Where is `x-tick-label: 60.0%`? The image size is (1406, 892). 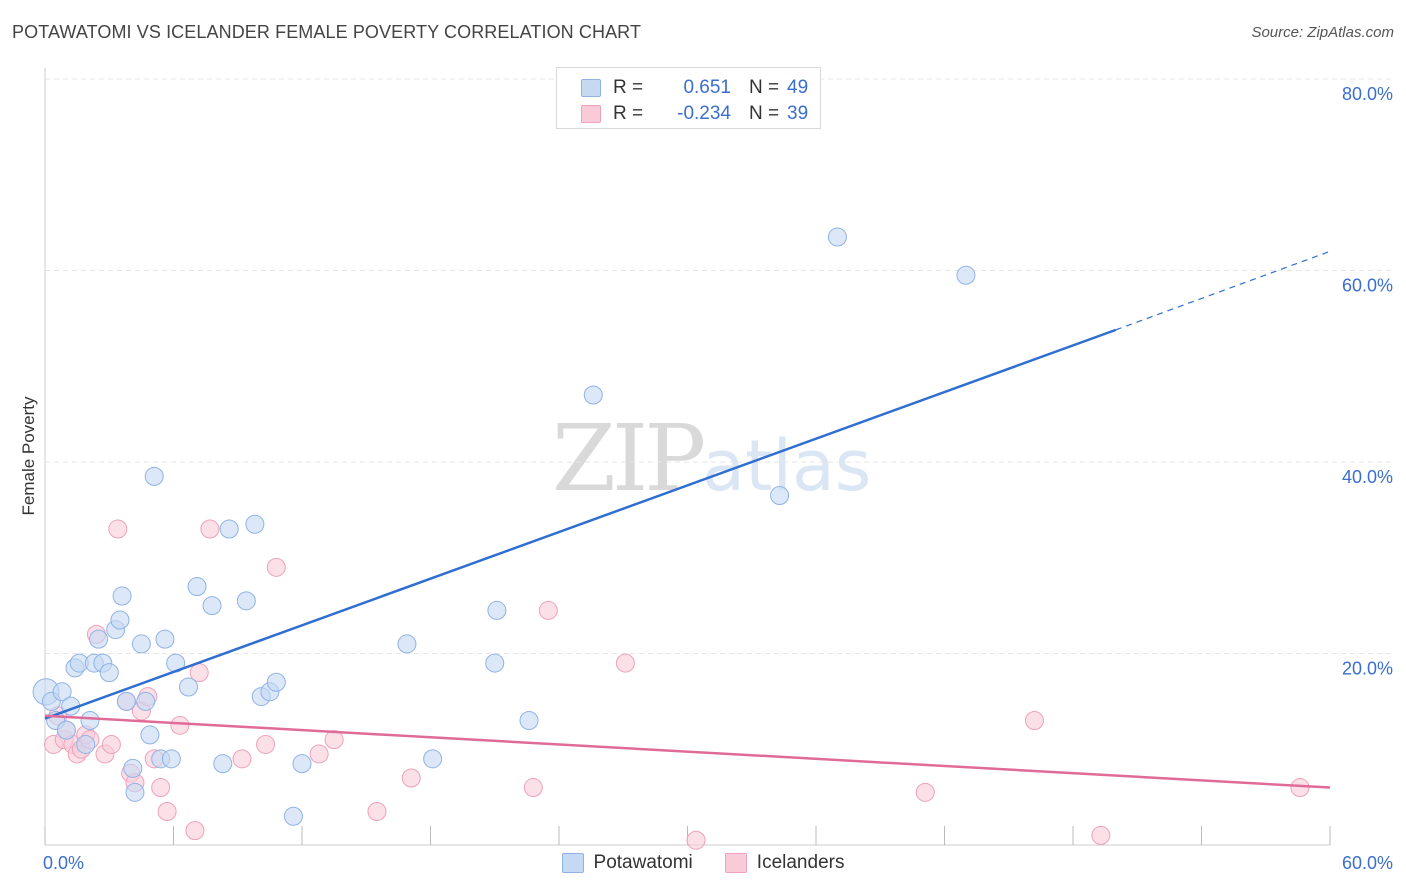
x-tick-label: 60.0% is located at coordinates (1367, 863).